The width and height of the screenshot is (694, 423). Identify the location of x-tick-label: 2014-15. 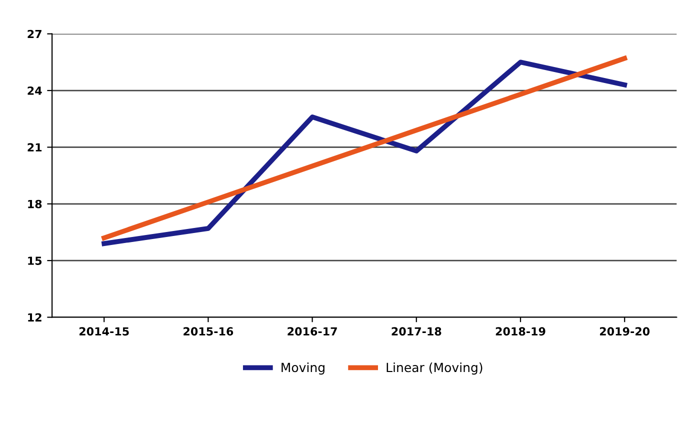
(104, 331).